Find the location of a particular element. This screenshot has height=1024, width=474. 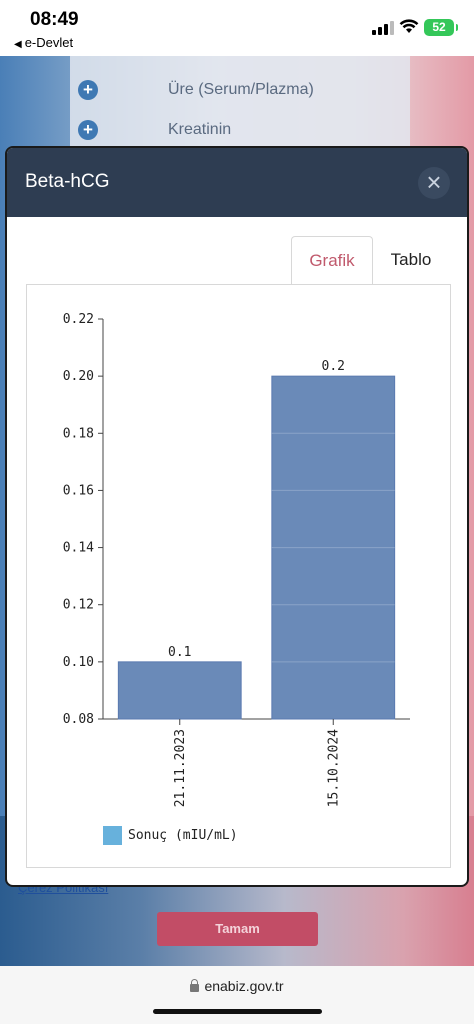

x-tick-label: 21.11.2023 is located at coordinates (180, 768).